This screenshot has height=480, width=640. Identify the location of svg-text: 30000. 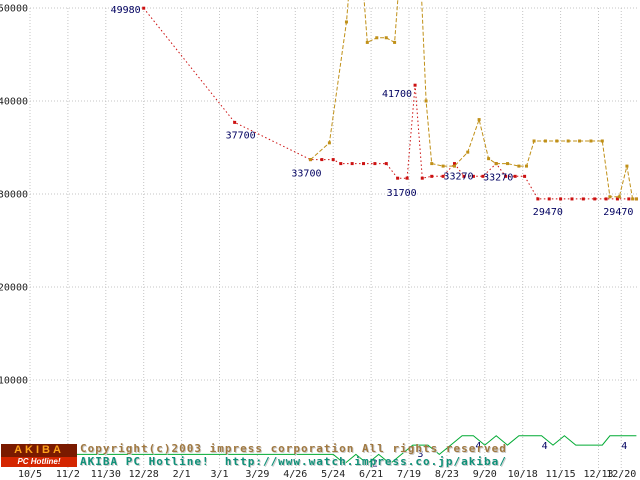
(14, 195).